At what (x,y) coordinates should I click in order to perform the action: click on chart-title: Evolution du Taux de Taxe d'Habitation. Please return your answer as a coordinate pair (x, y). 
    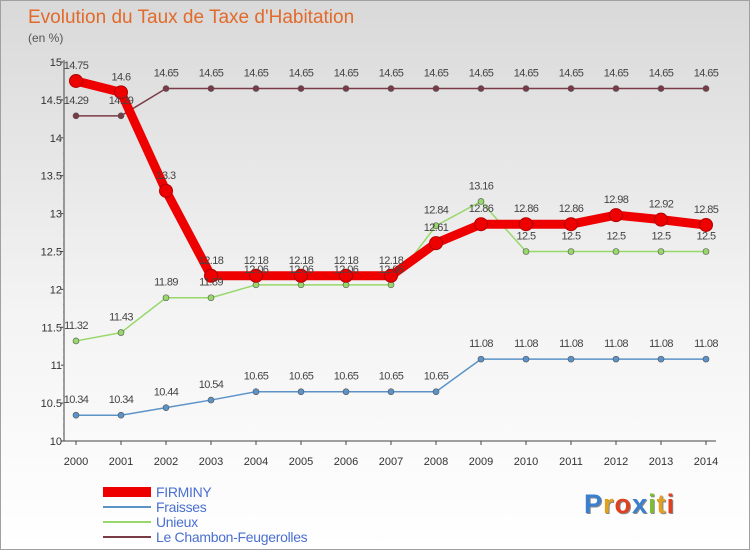
    Looking at the image, I should click on (191, 17).